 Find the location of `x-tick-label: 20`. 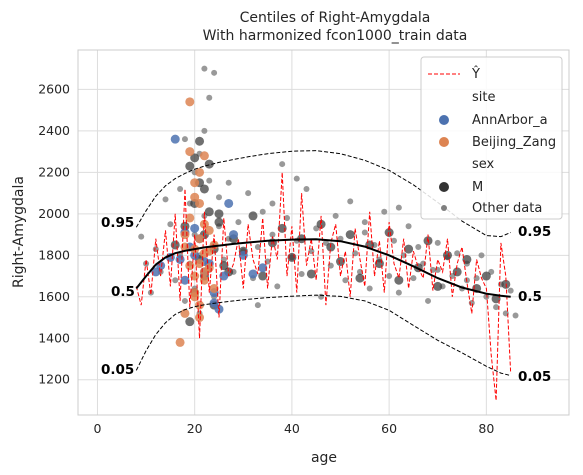

x-tick-label: 20 is located at coordinates (195, 428).